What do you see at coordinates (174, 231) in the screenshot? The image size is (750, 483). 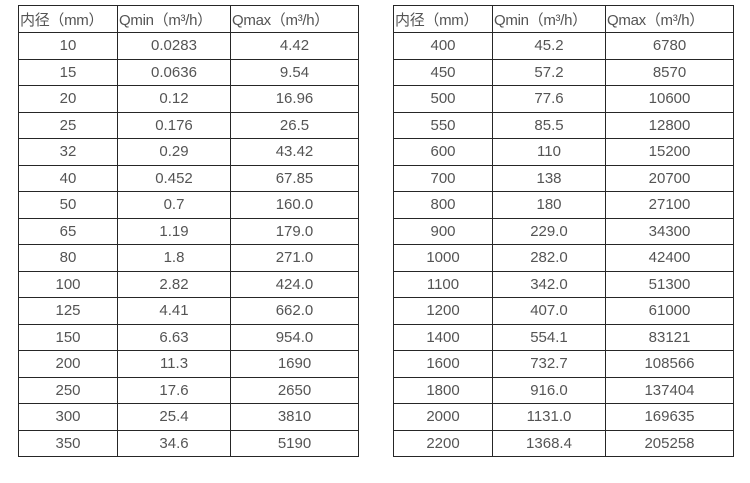 I see `table-cell: 1.19` at bounding box center [174, 231].